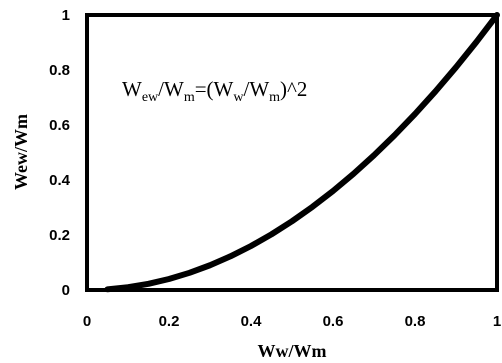 Image resolution: width=502 pixels, height=363 pixels. What do you see at coordinates (59, 125) in the screenshot?
I see `y-tick-label: 0.6` at bounding box center [59, 125].